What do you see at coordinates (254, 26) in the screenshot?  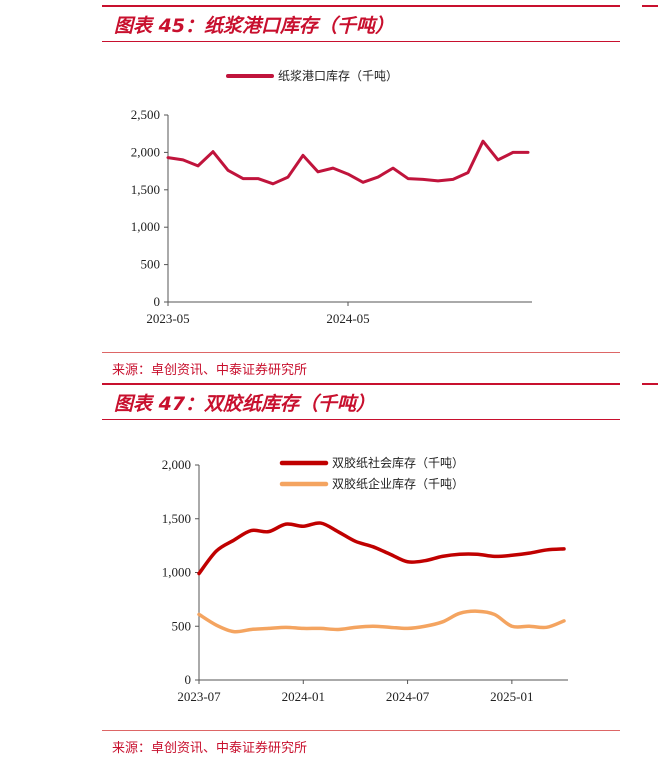 I see `chart-title: 图表 45：纸浆港口库存（千吨）` at bounding box center [254, 26].